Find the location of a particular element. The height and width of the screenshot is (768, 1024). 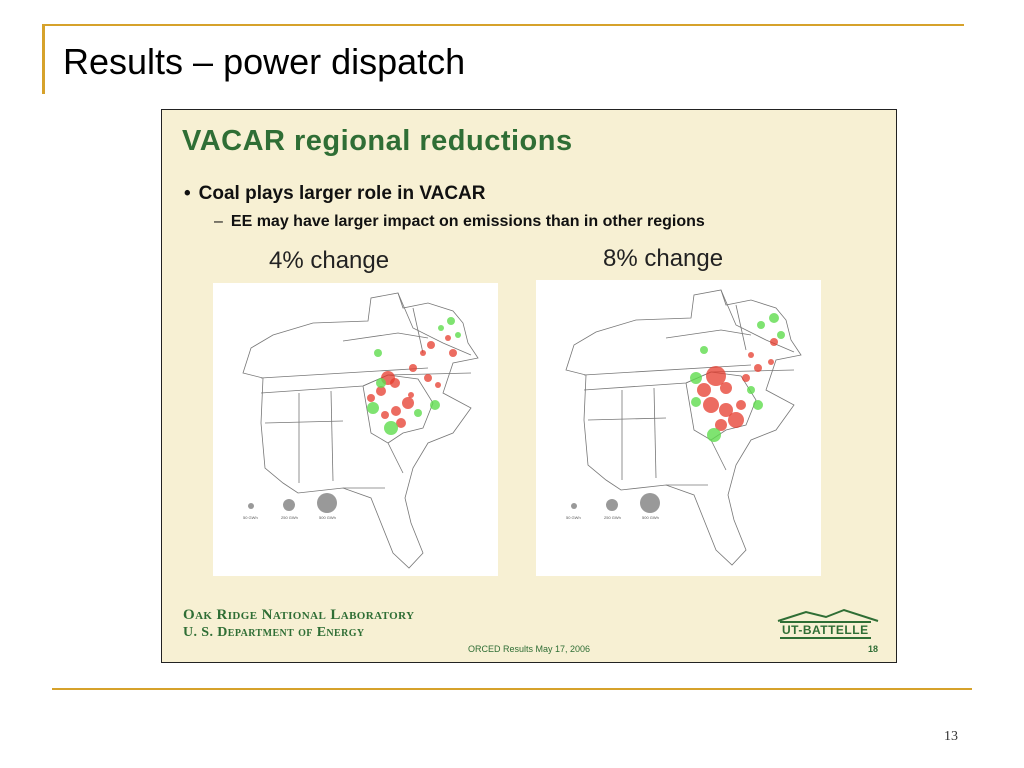

embedded-heading: VACAR regional reductions is located at coordinates (377, 141).